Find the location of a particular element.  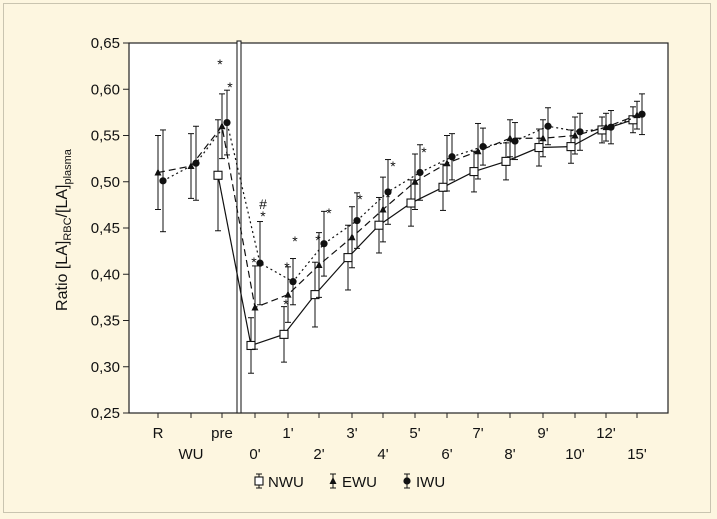

x-tick-label: 7' is located at coordinates (477, 433).